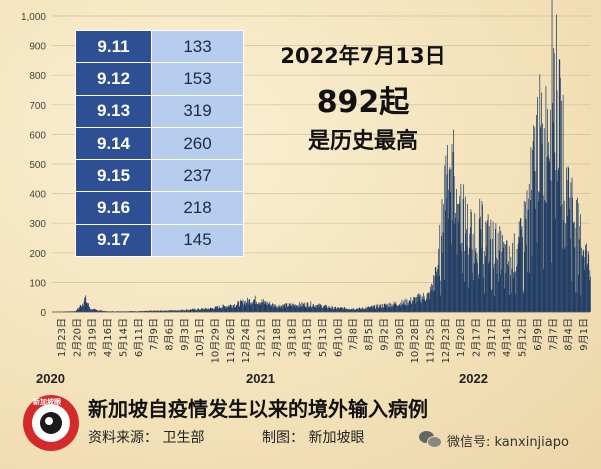 The height and width of the screenshot is (469, 601). Describe the element at coordinates (508, 442) in the screenshot. I see `wechat-id: 微信号: kanxinjiapo` at that location.